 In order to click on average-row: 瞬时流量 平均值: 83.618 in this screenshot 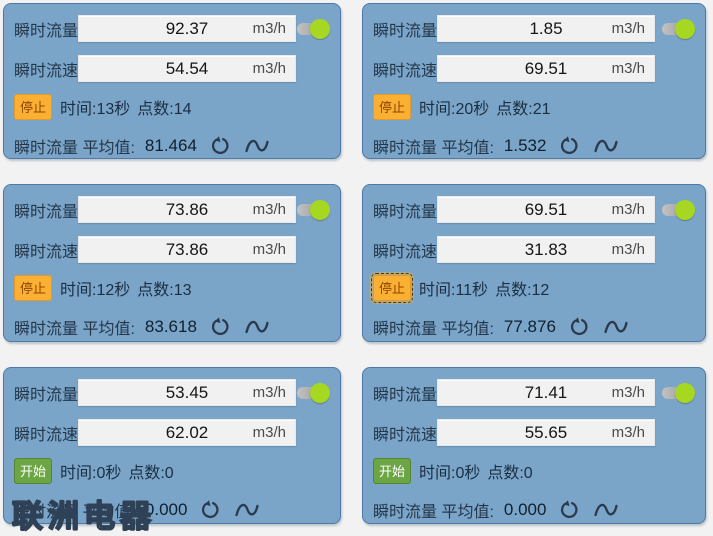, I will do `click(172, 327)`.